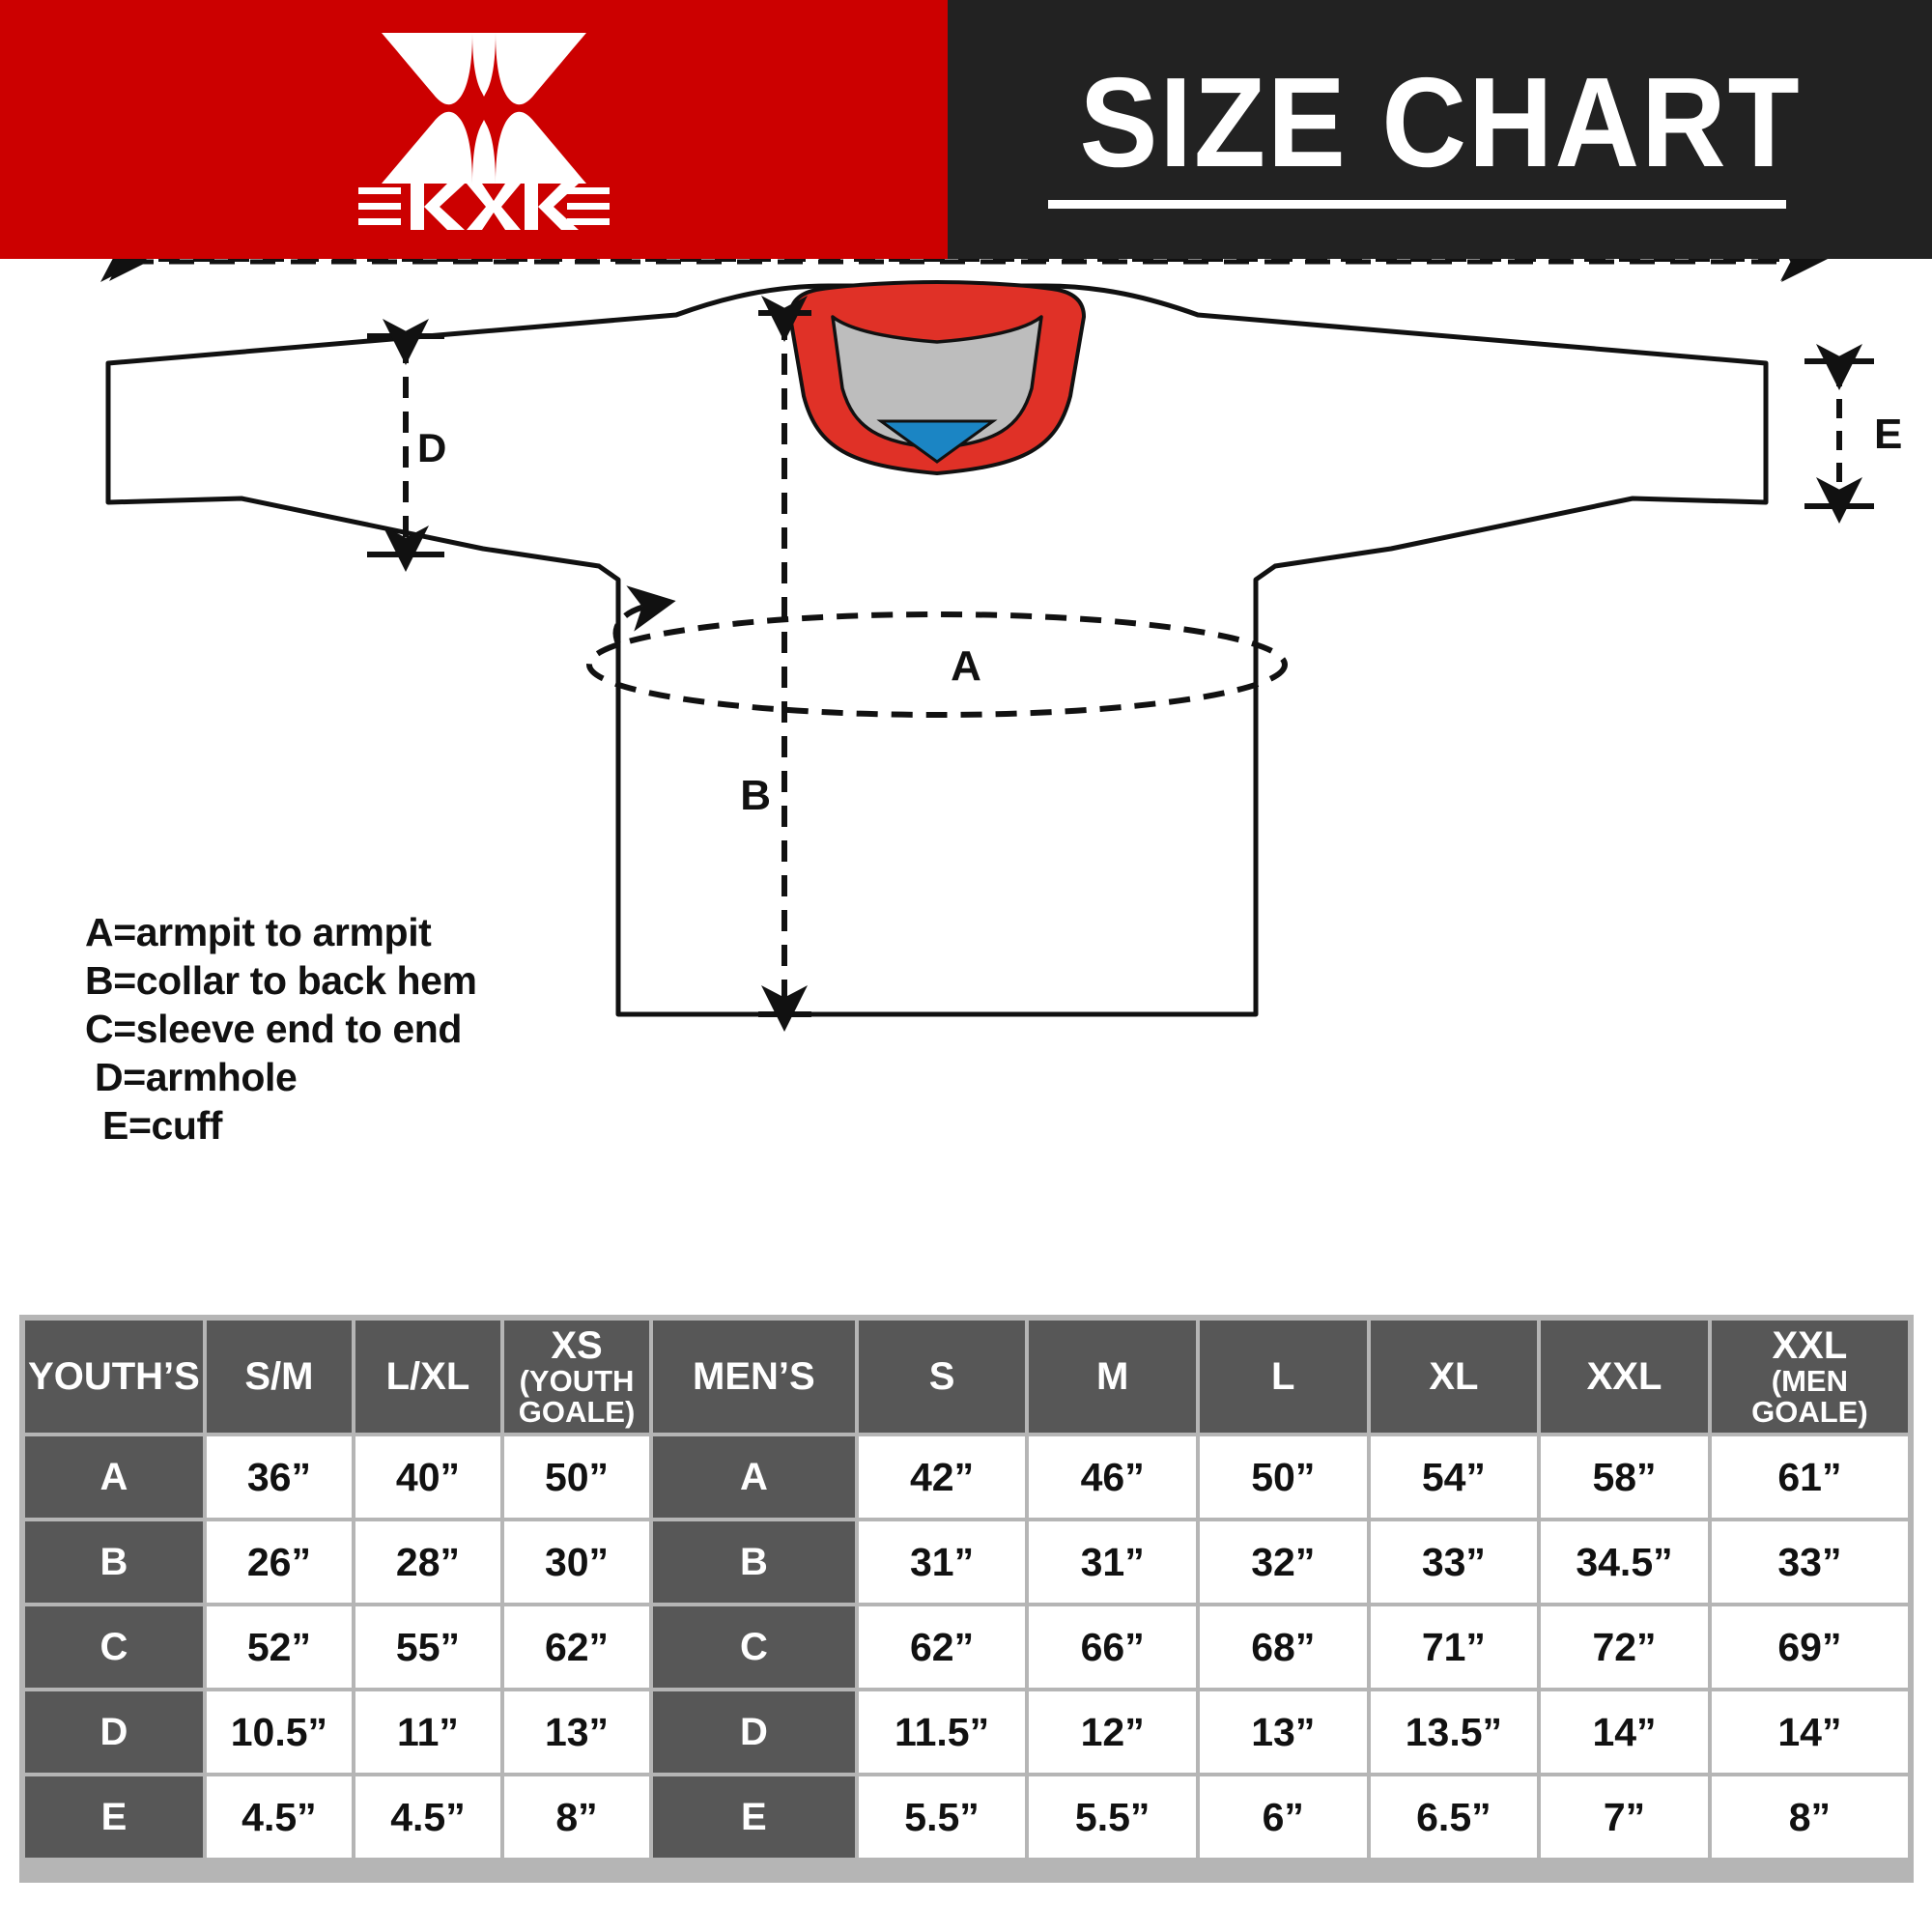 Image resolution: width=1932 pixels, height=1932 pixels. I want to click on cell-men-value: 54”, so click(1454, 1477).